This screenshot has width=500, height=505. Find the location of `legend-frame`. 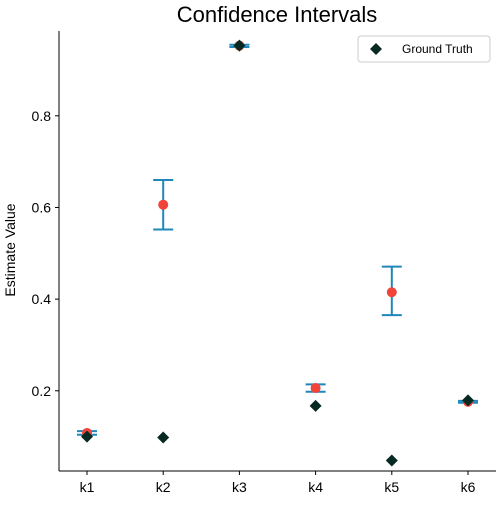

legend-frame is located at coordinates (424, 49).